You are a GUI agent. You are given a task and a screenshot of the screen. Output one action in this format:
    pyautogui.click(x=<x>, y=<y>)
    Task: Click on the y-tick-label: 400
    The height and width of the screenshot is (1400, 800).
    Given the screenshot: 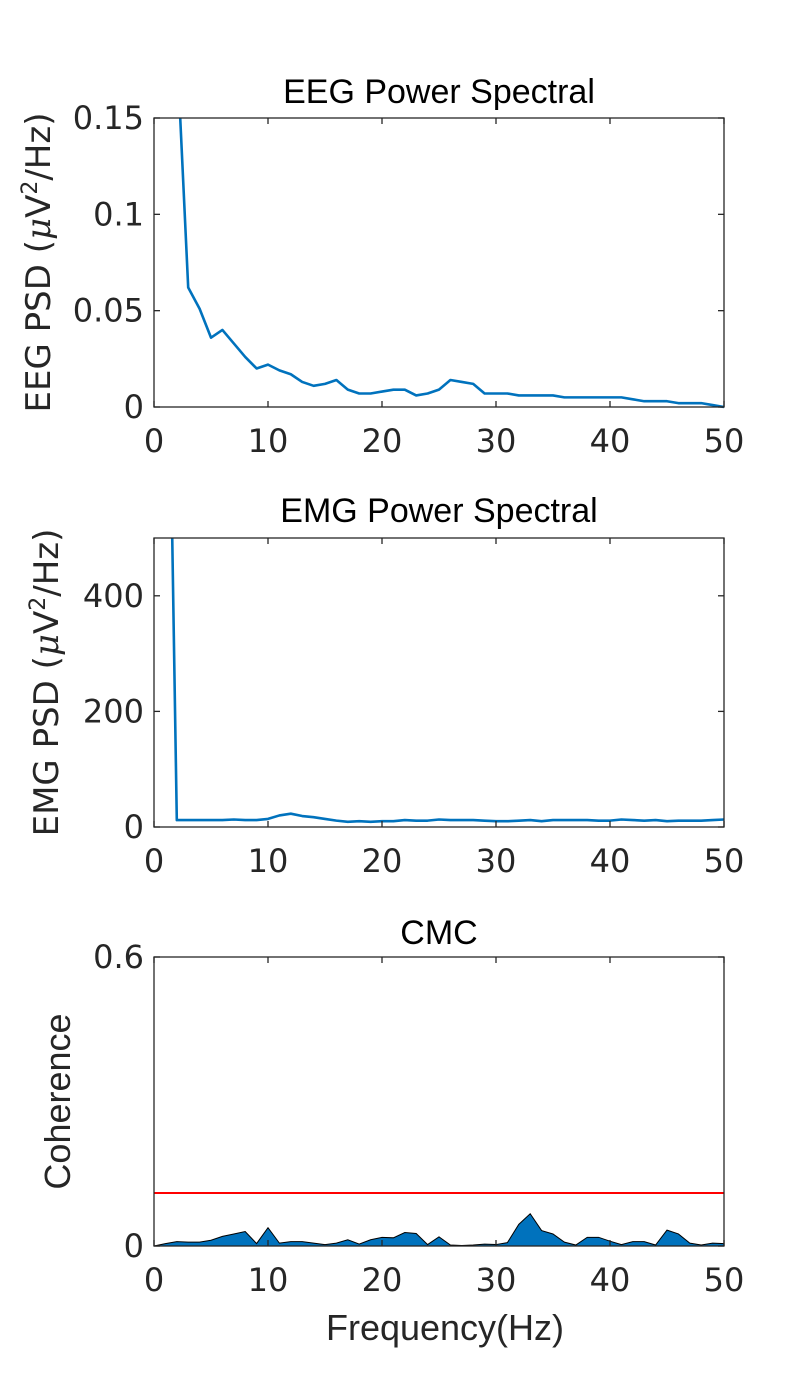 What is the action you would take?
    pyautogui.click(x=113, y=596)
    